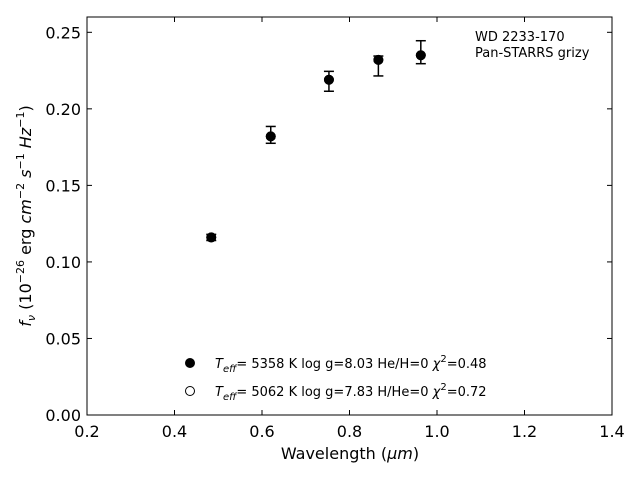  Describe the element at coordinates (520, 37) in the screenshot. I see `annotation-line-1: WD 2233-170` at that location.